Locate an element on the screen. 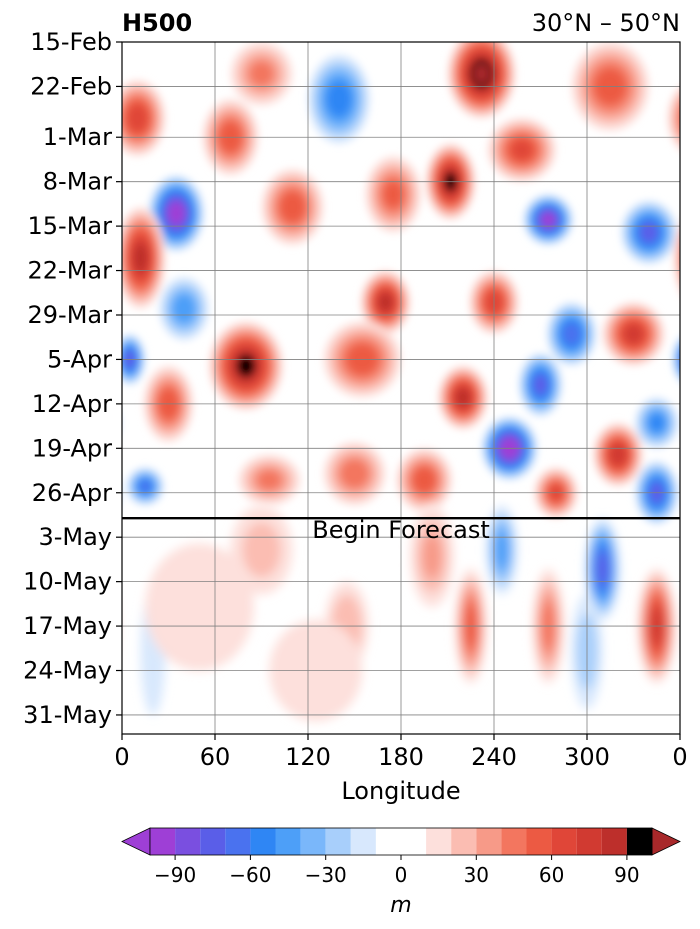 This screenshot has height=929, width=700. colorbar-tick-label: −60 is located at coordinates (250, 875).